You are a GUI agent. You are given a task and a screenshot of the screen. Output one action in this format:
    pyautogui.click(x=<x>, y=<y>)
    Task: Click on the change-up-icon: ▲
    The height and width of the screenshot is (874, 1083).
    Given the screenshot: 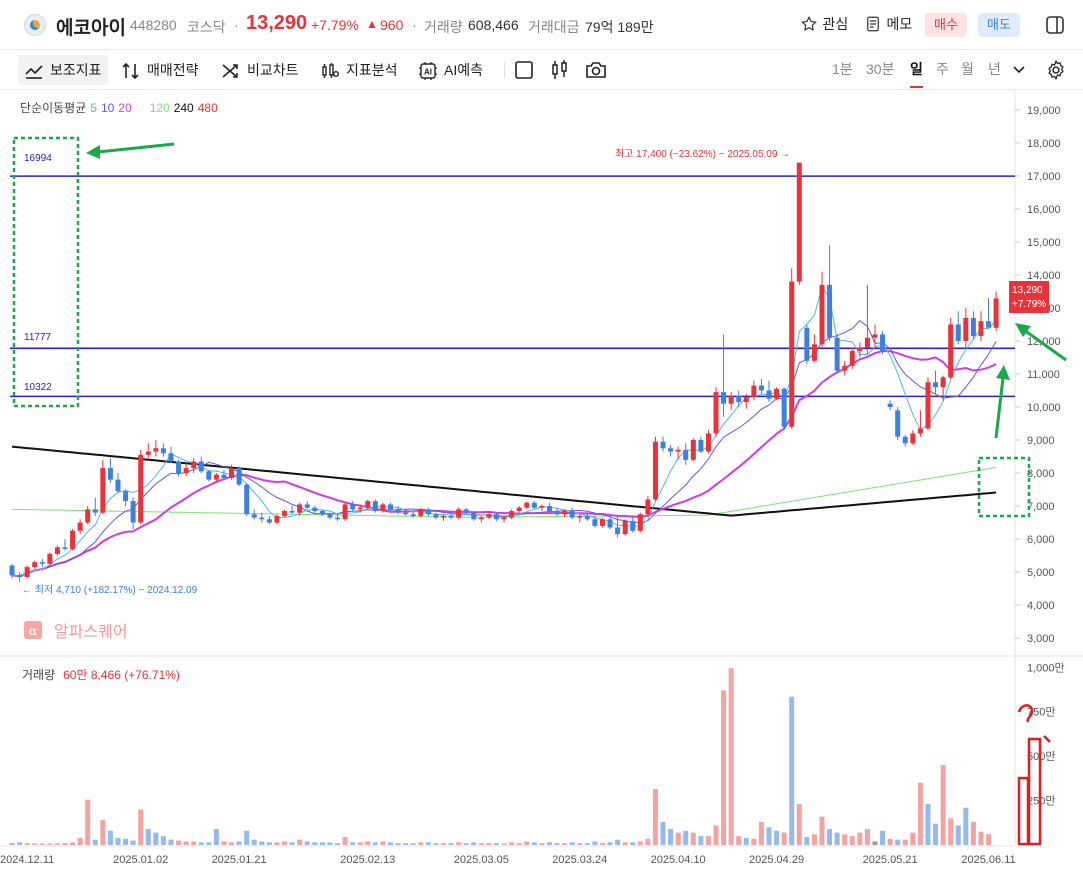 What is the action you would take?
    pyautogui.click(x=372, y=24)
    